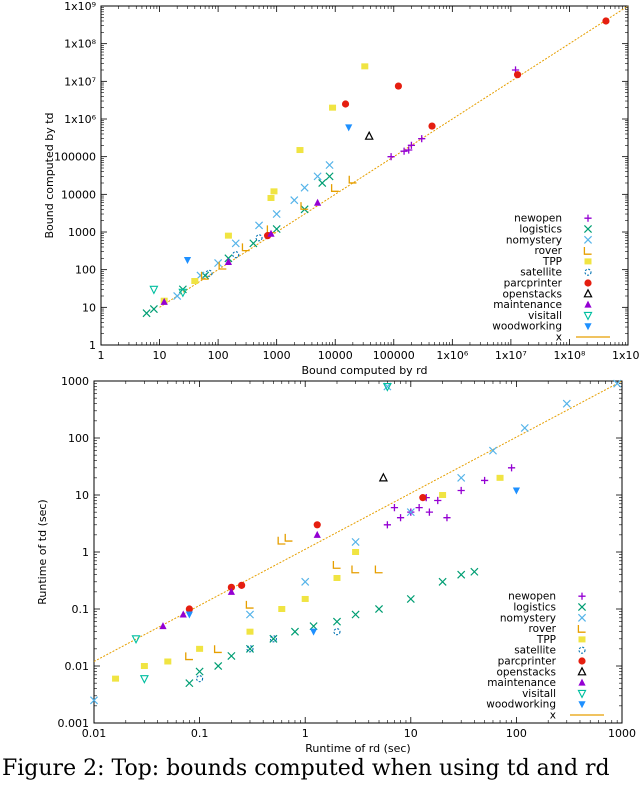 This screenshot has width=640, height=787. Describe the element at coordinates (82, 495) in the screenshot. I see `y-tick-label: 10` at that location.